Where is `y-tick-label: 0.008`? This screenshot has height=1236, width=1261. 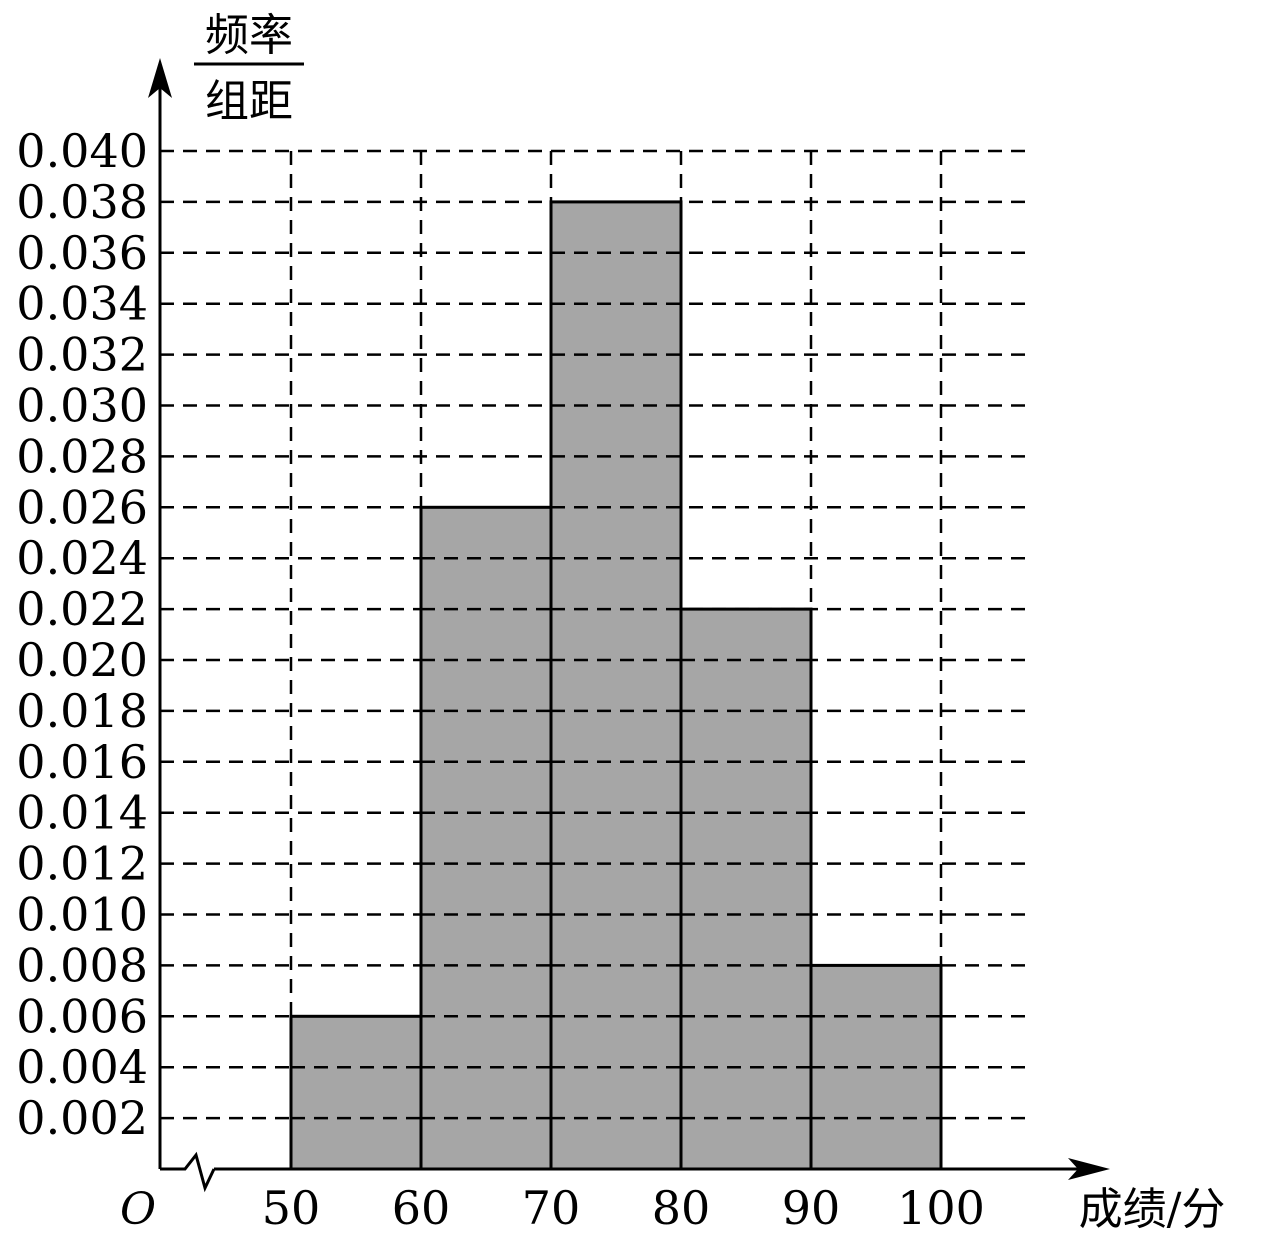
y-tick-label: 0.008 is located at coordinates (82, 965).